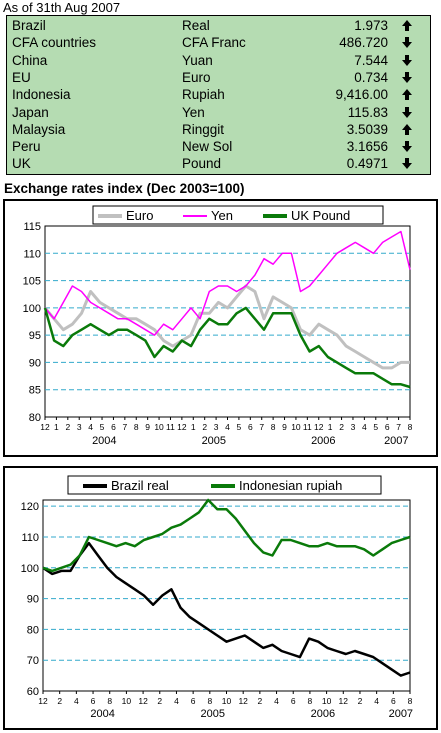 The height and width of the screenshot is (733, 441). I want to click on currency-name: Euro, so click(196, 77).